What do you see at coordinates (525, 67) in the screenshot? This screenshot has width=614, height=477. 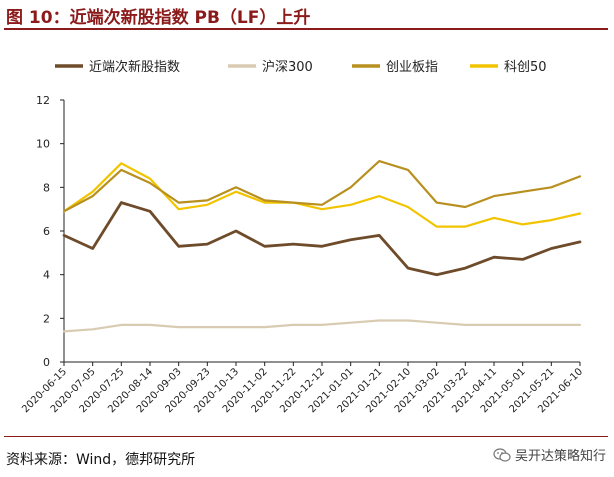 I see `legend-label: 科创50` at bounding box center [525, 67].